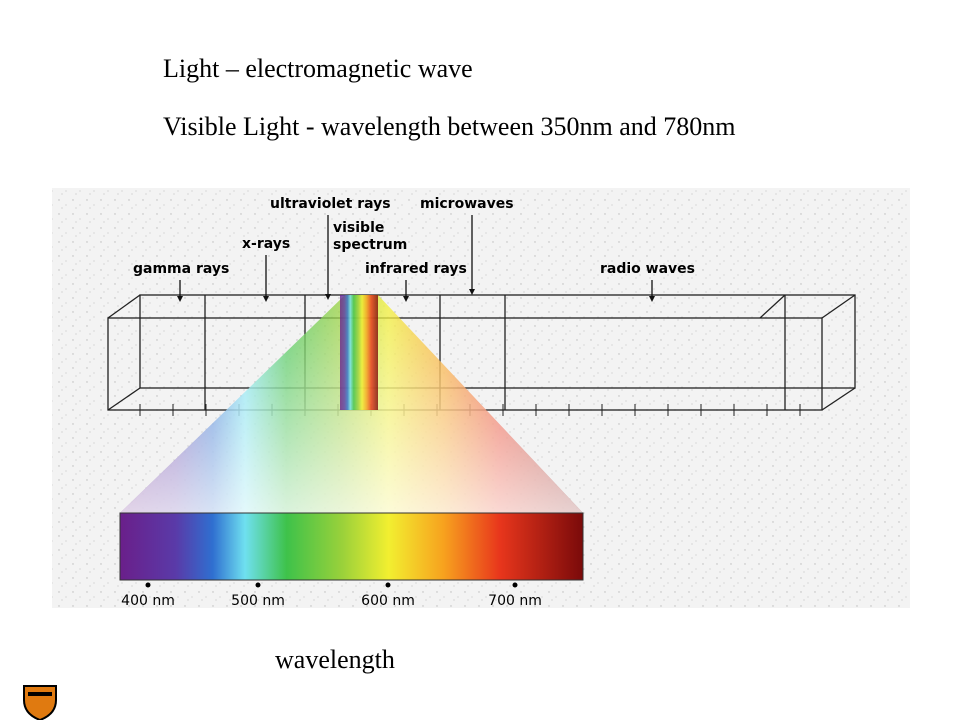  I want to click on wave-label: spectrum, so click(370, 245).